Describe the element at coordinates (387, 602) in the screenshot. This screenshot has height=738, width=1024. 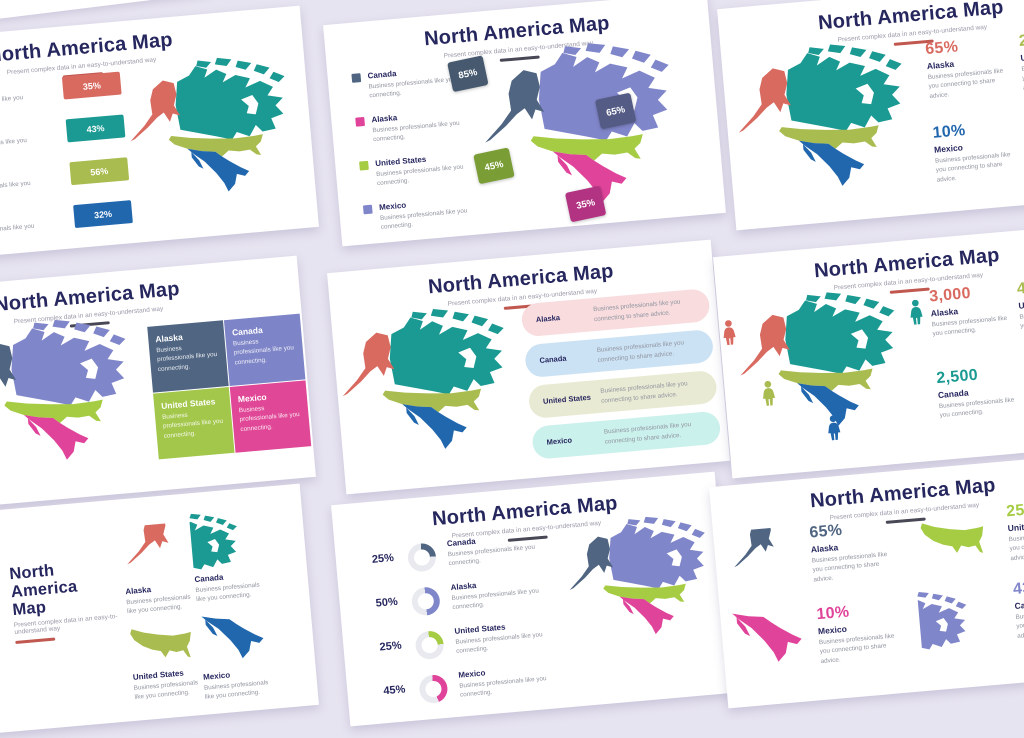
I see `donut-value: 50%` at that location.